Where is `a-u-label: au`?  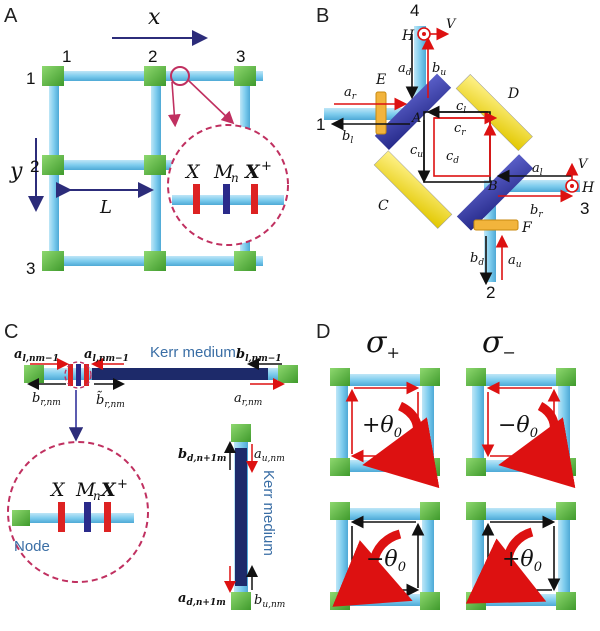
a-u-label: au is located at coordinates (515, 261).